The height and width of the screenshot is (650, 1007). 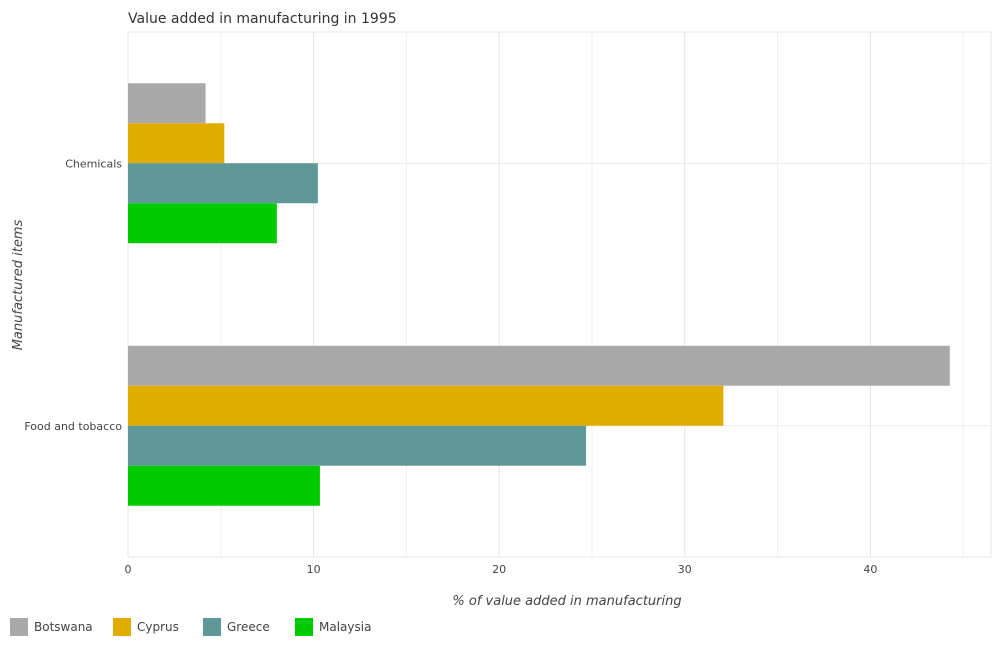 What do you see at coordinates (176, 143) in the screenshot?
I see `bar-cyprus-chemicals` at bounding box center [176, 143].